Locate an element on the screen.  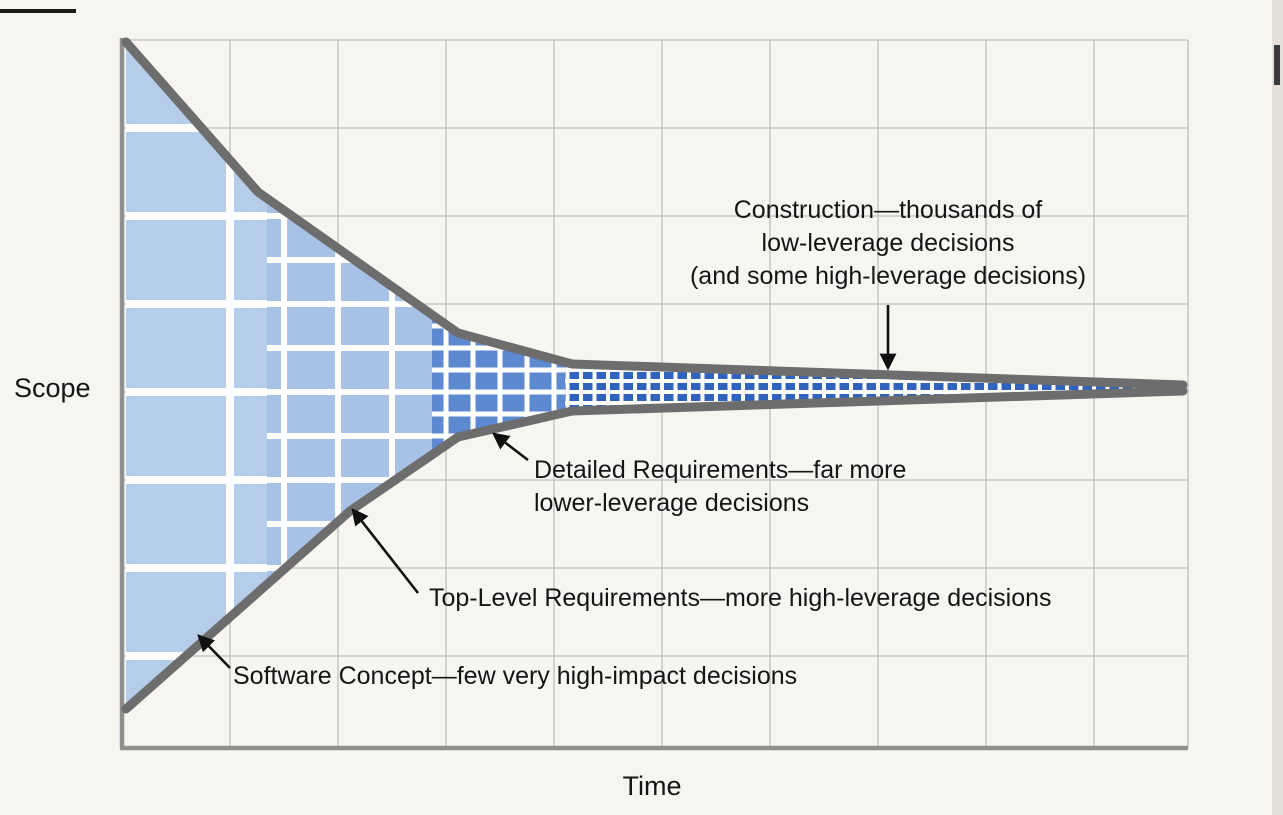
funnel-zone-top-level-requirements is located at coordinates (349, 375).